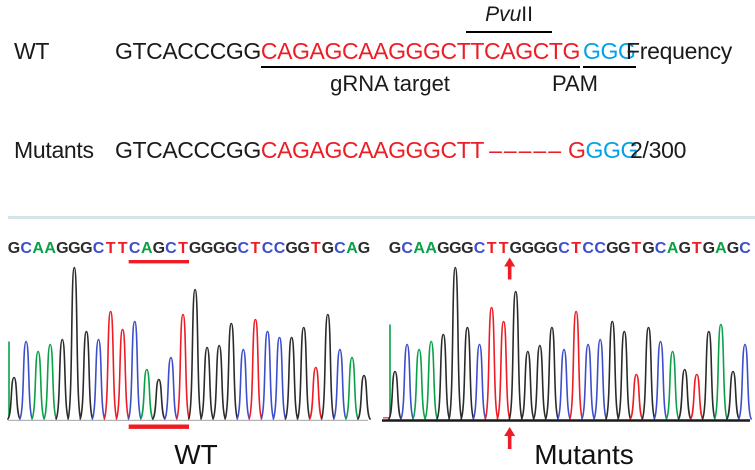 This screenshot has height=470, width=755. What do you see at coordinates (575, 83) in the screenshot?
I see `pam-label: PAM` at bounding box center [575, 83].